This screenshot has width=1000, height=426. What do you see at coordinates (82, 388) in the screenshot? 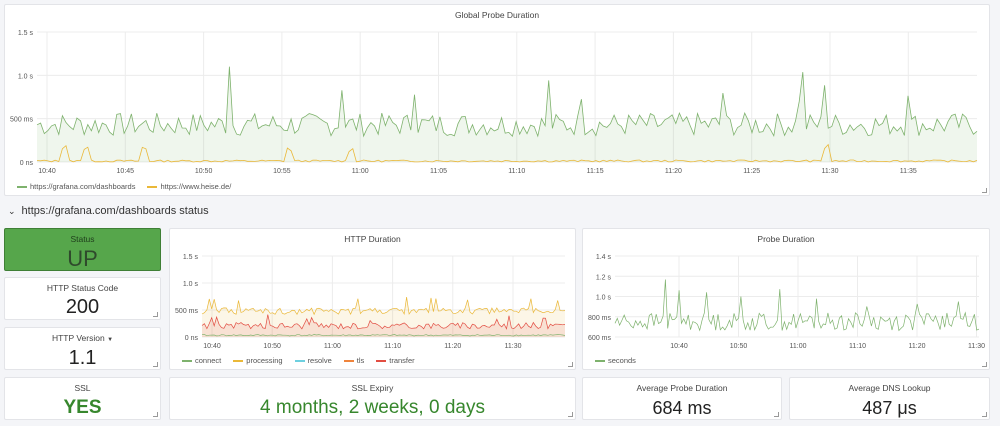
I see `panel-title: SSL` at bounding box center [82, 388].